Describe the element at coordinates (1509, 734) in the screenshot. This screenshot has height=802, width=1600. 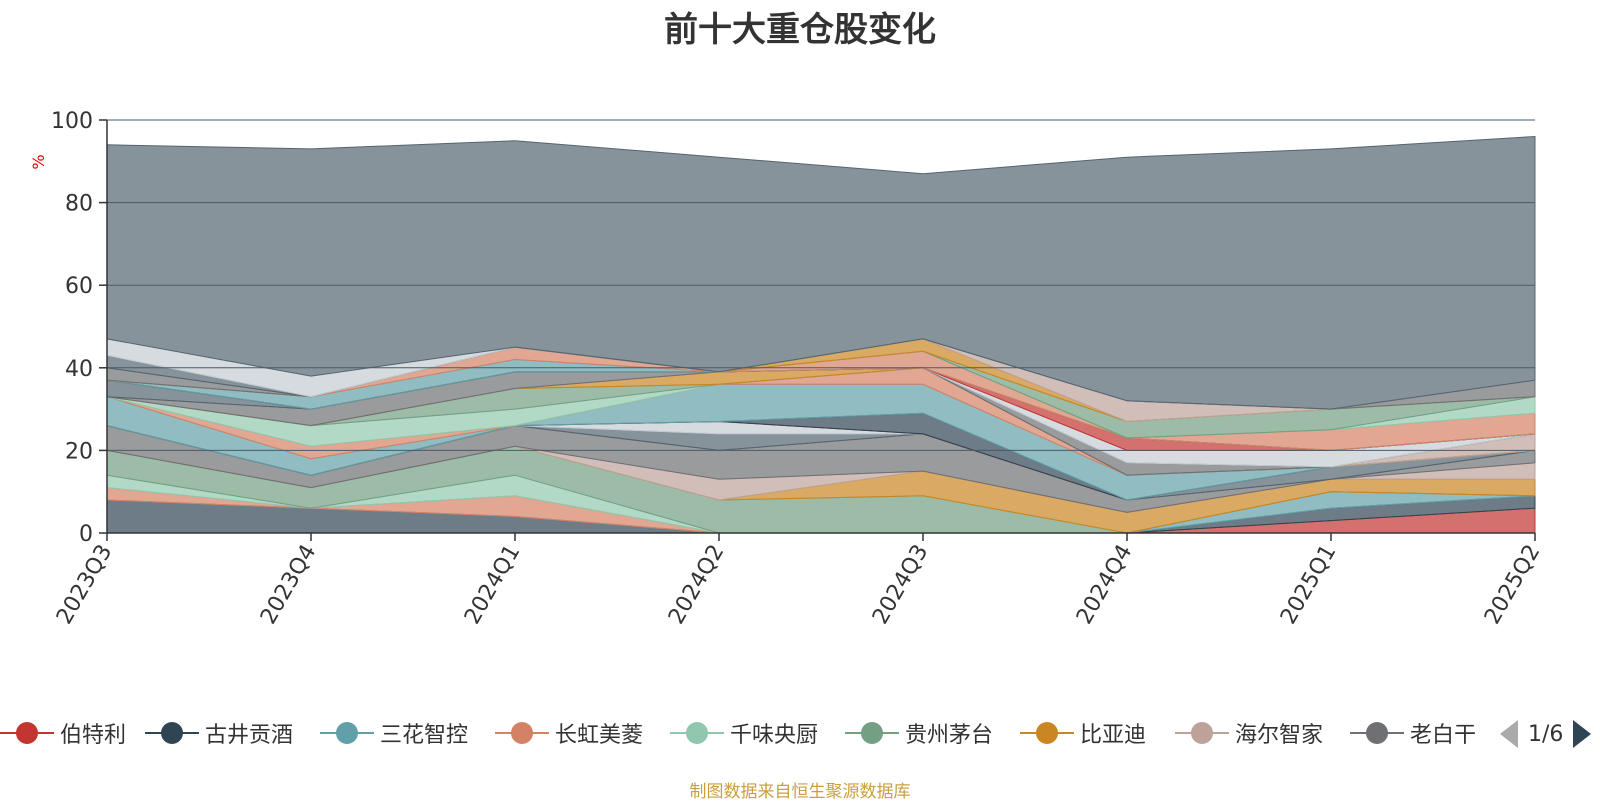
I see `legend-prev-page-button` at that location.